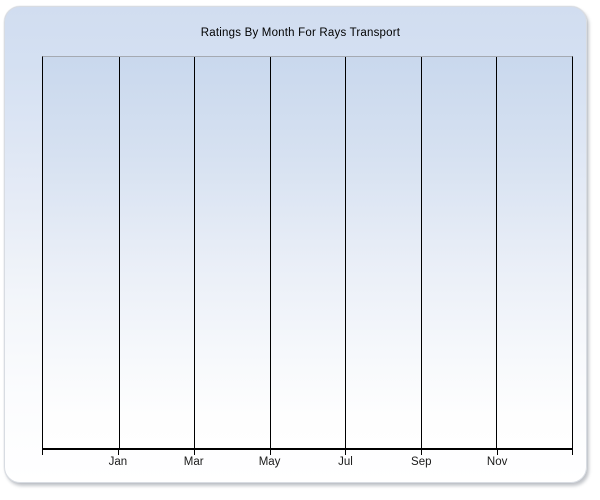 The height and width of the screenshot is (500, 600). What do you see at coordinates (118, 462) in the screenshot?
I see `x-axis-label-jan: Jan` at bounding box center [118, 462].